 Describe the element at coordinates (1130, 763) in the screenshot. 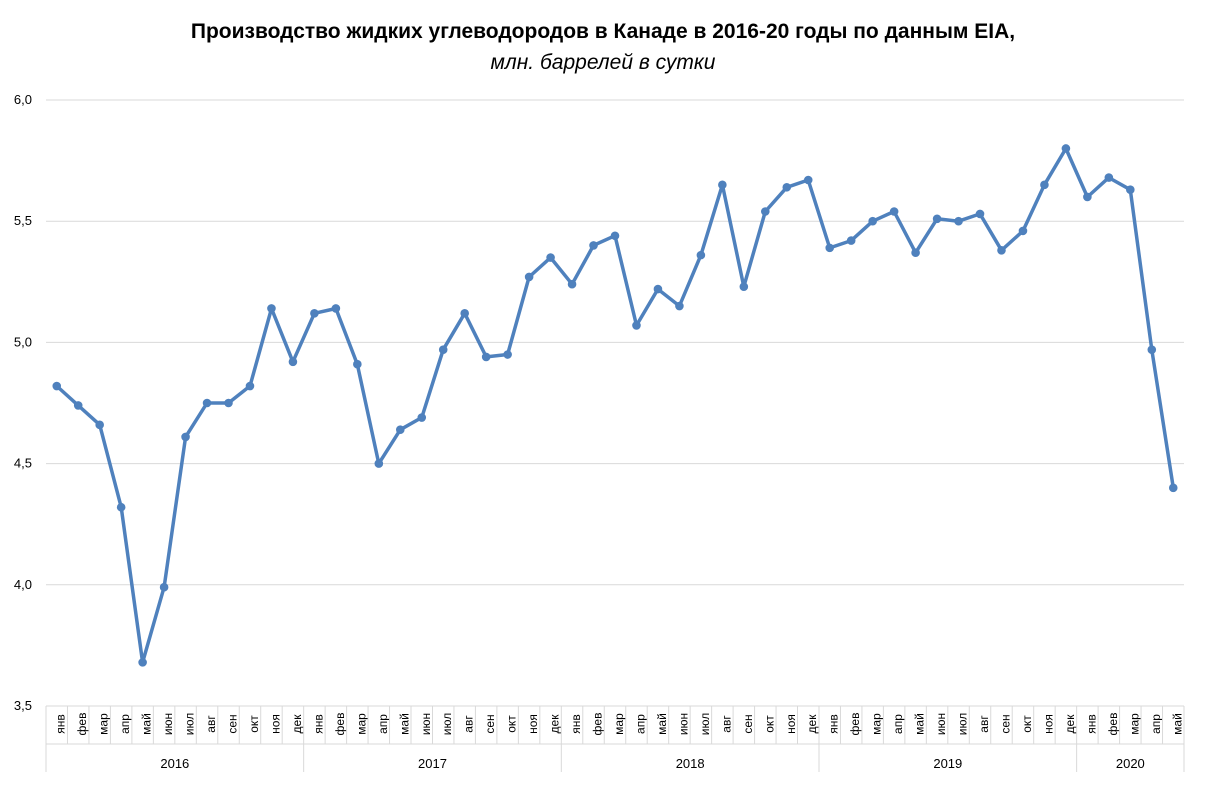

I see `year-label: 2020` at that location.